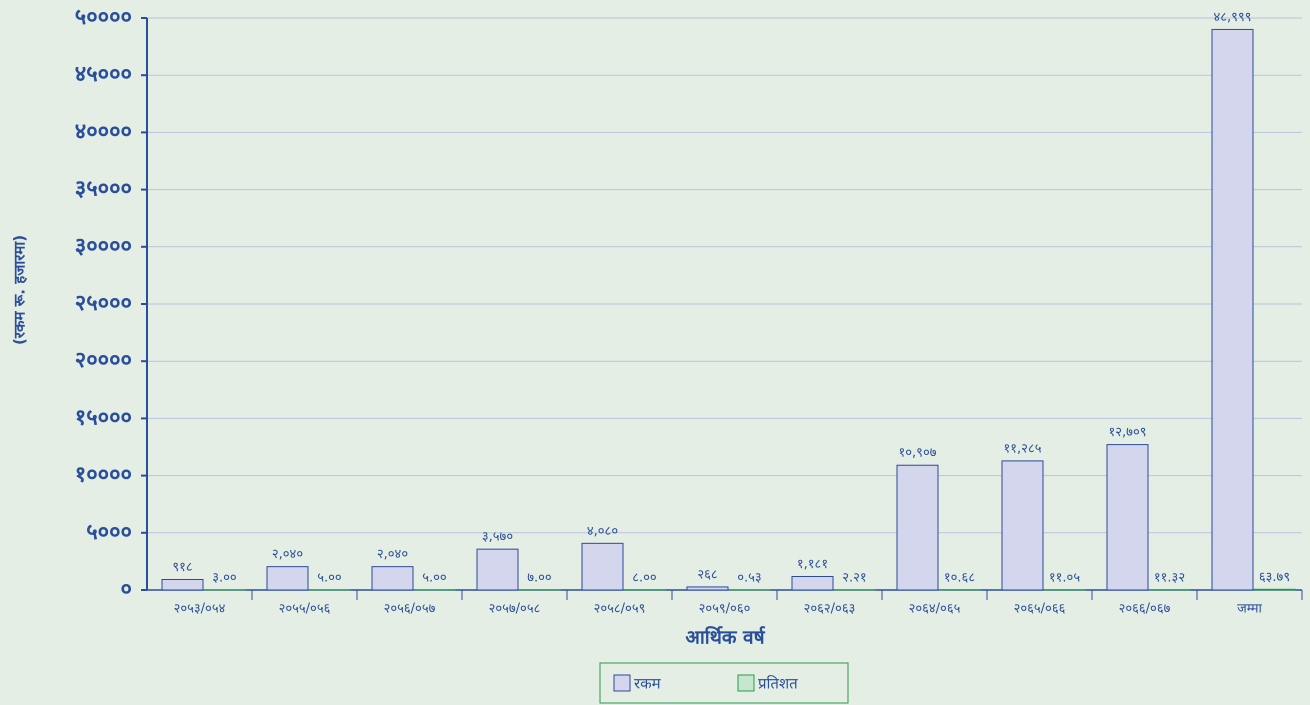 Image resolution: width=1310 pixels, height=705 pixels. What do you see at coordinates (109, 532) in the screenshot?
I see `y-tick-label: ५०००` at bounding box center [109, 532].